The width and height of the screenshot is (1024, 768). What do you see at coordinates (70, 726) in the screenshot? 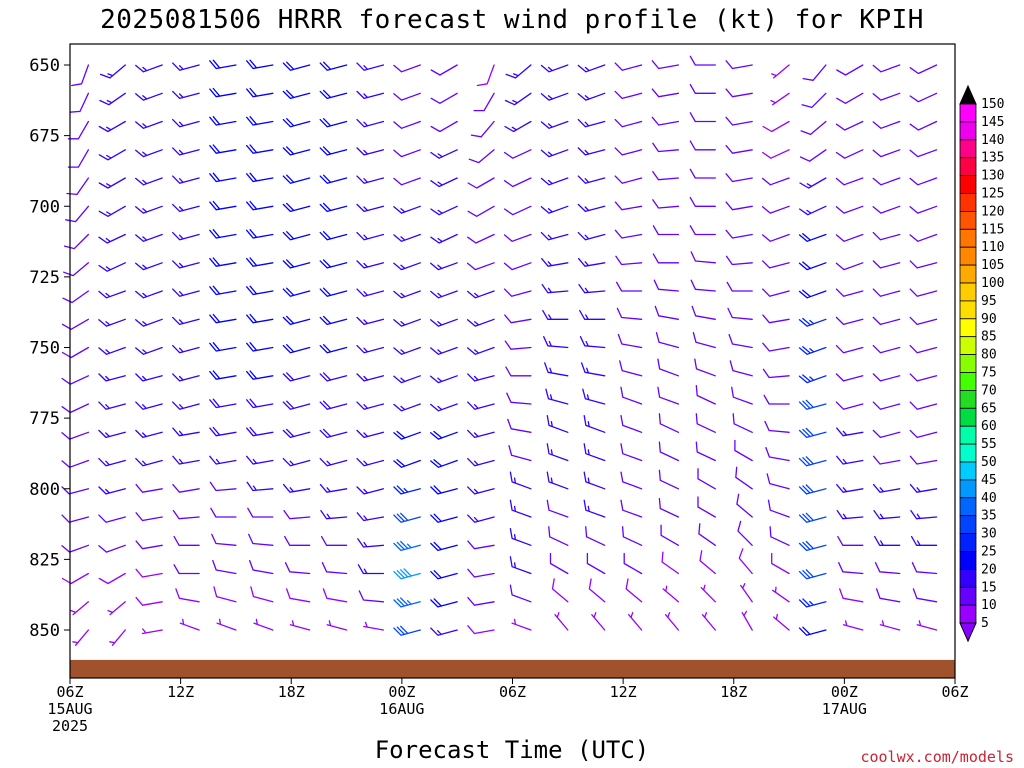
I see `x-tick-label: 2025` at bounding box center [70, 726].